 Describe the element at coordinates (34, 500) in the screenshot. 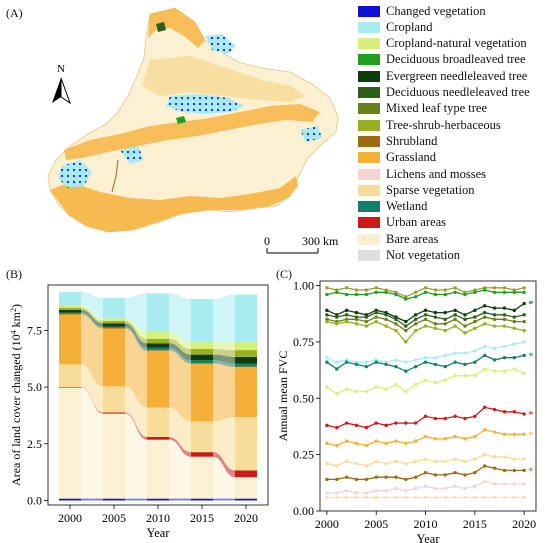

I see `y-tick-label: 0.0` at that location.